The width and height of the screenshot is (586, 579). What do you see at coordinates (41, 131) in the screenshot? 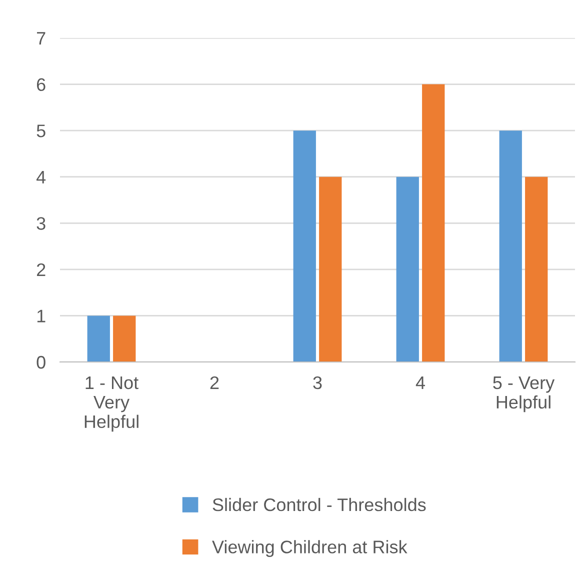
I see `y-tick-label: 5` at bounding box center [41, 131].